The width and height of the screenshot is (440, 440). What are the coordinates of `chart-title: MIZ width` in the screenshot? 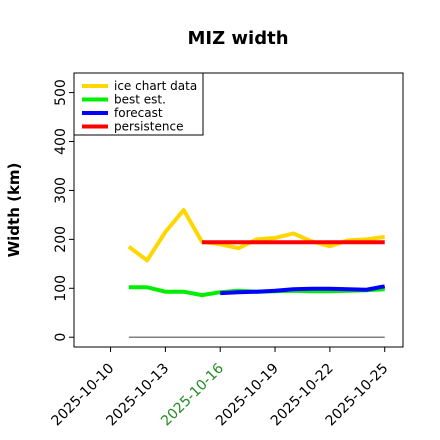 It's located at (237, 38).